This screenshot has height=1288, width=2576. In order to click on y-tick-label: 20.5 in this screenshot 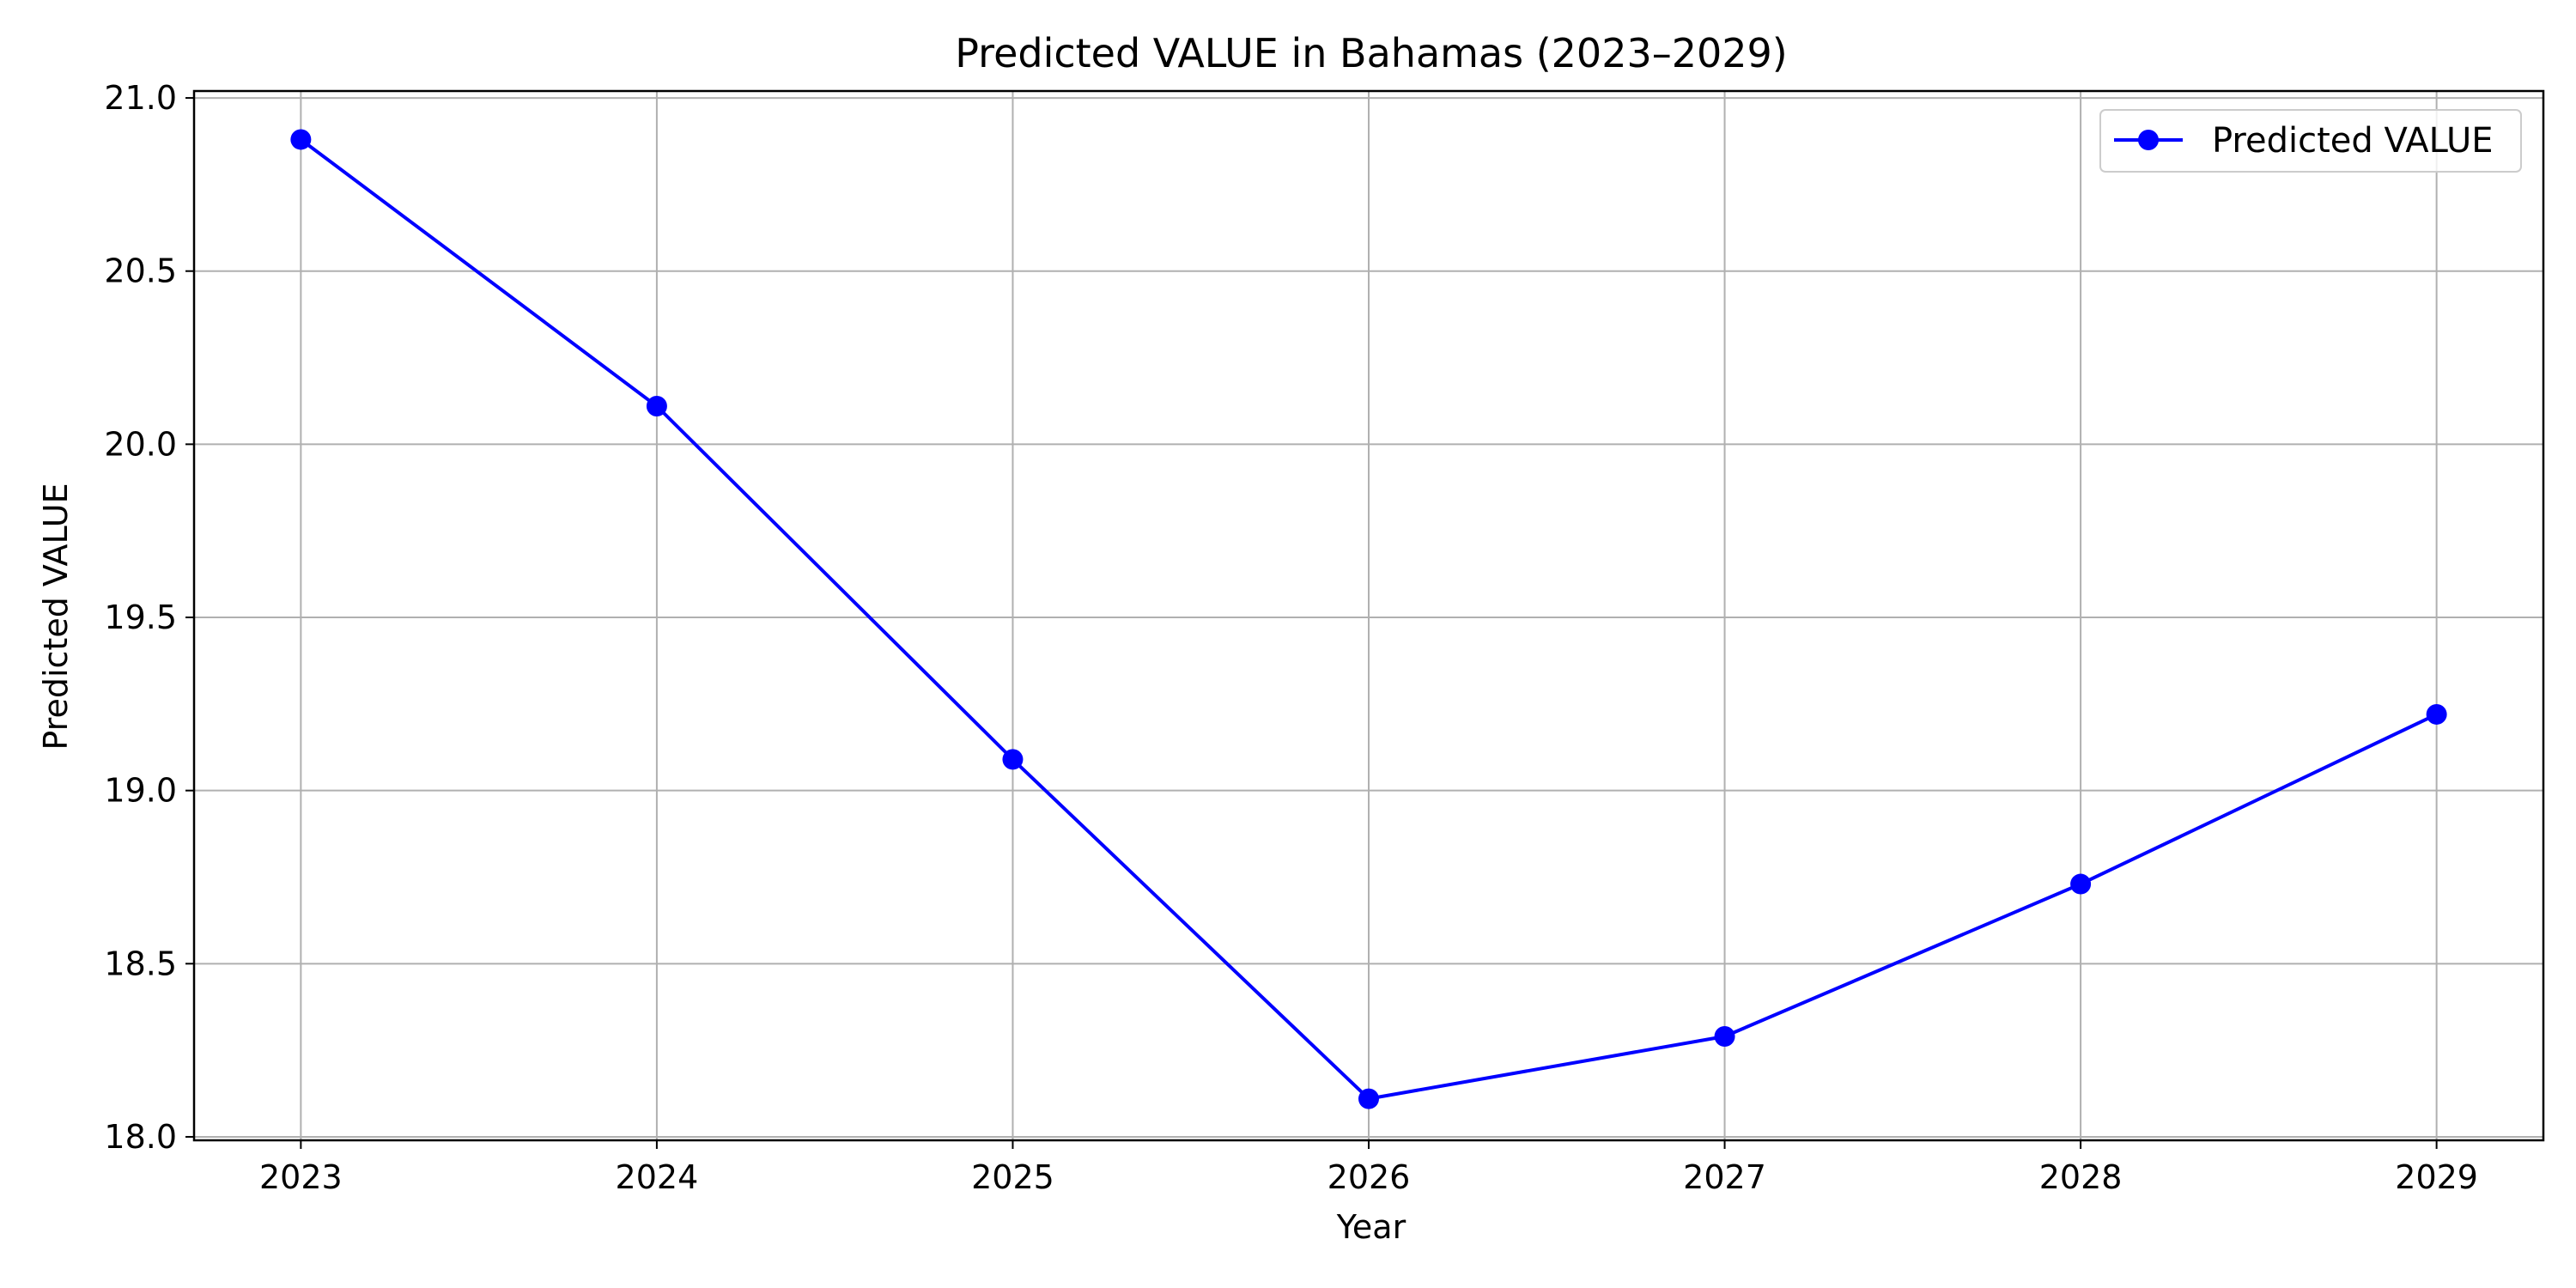, I will do `click(140, 271)`.